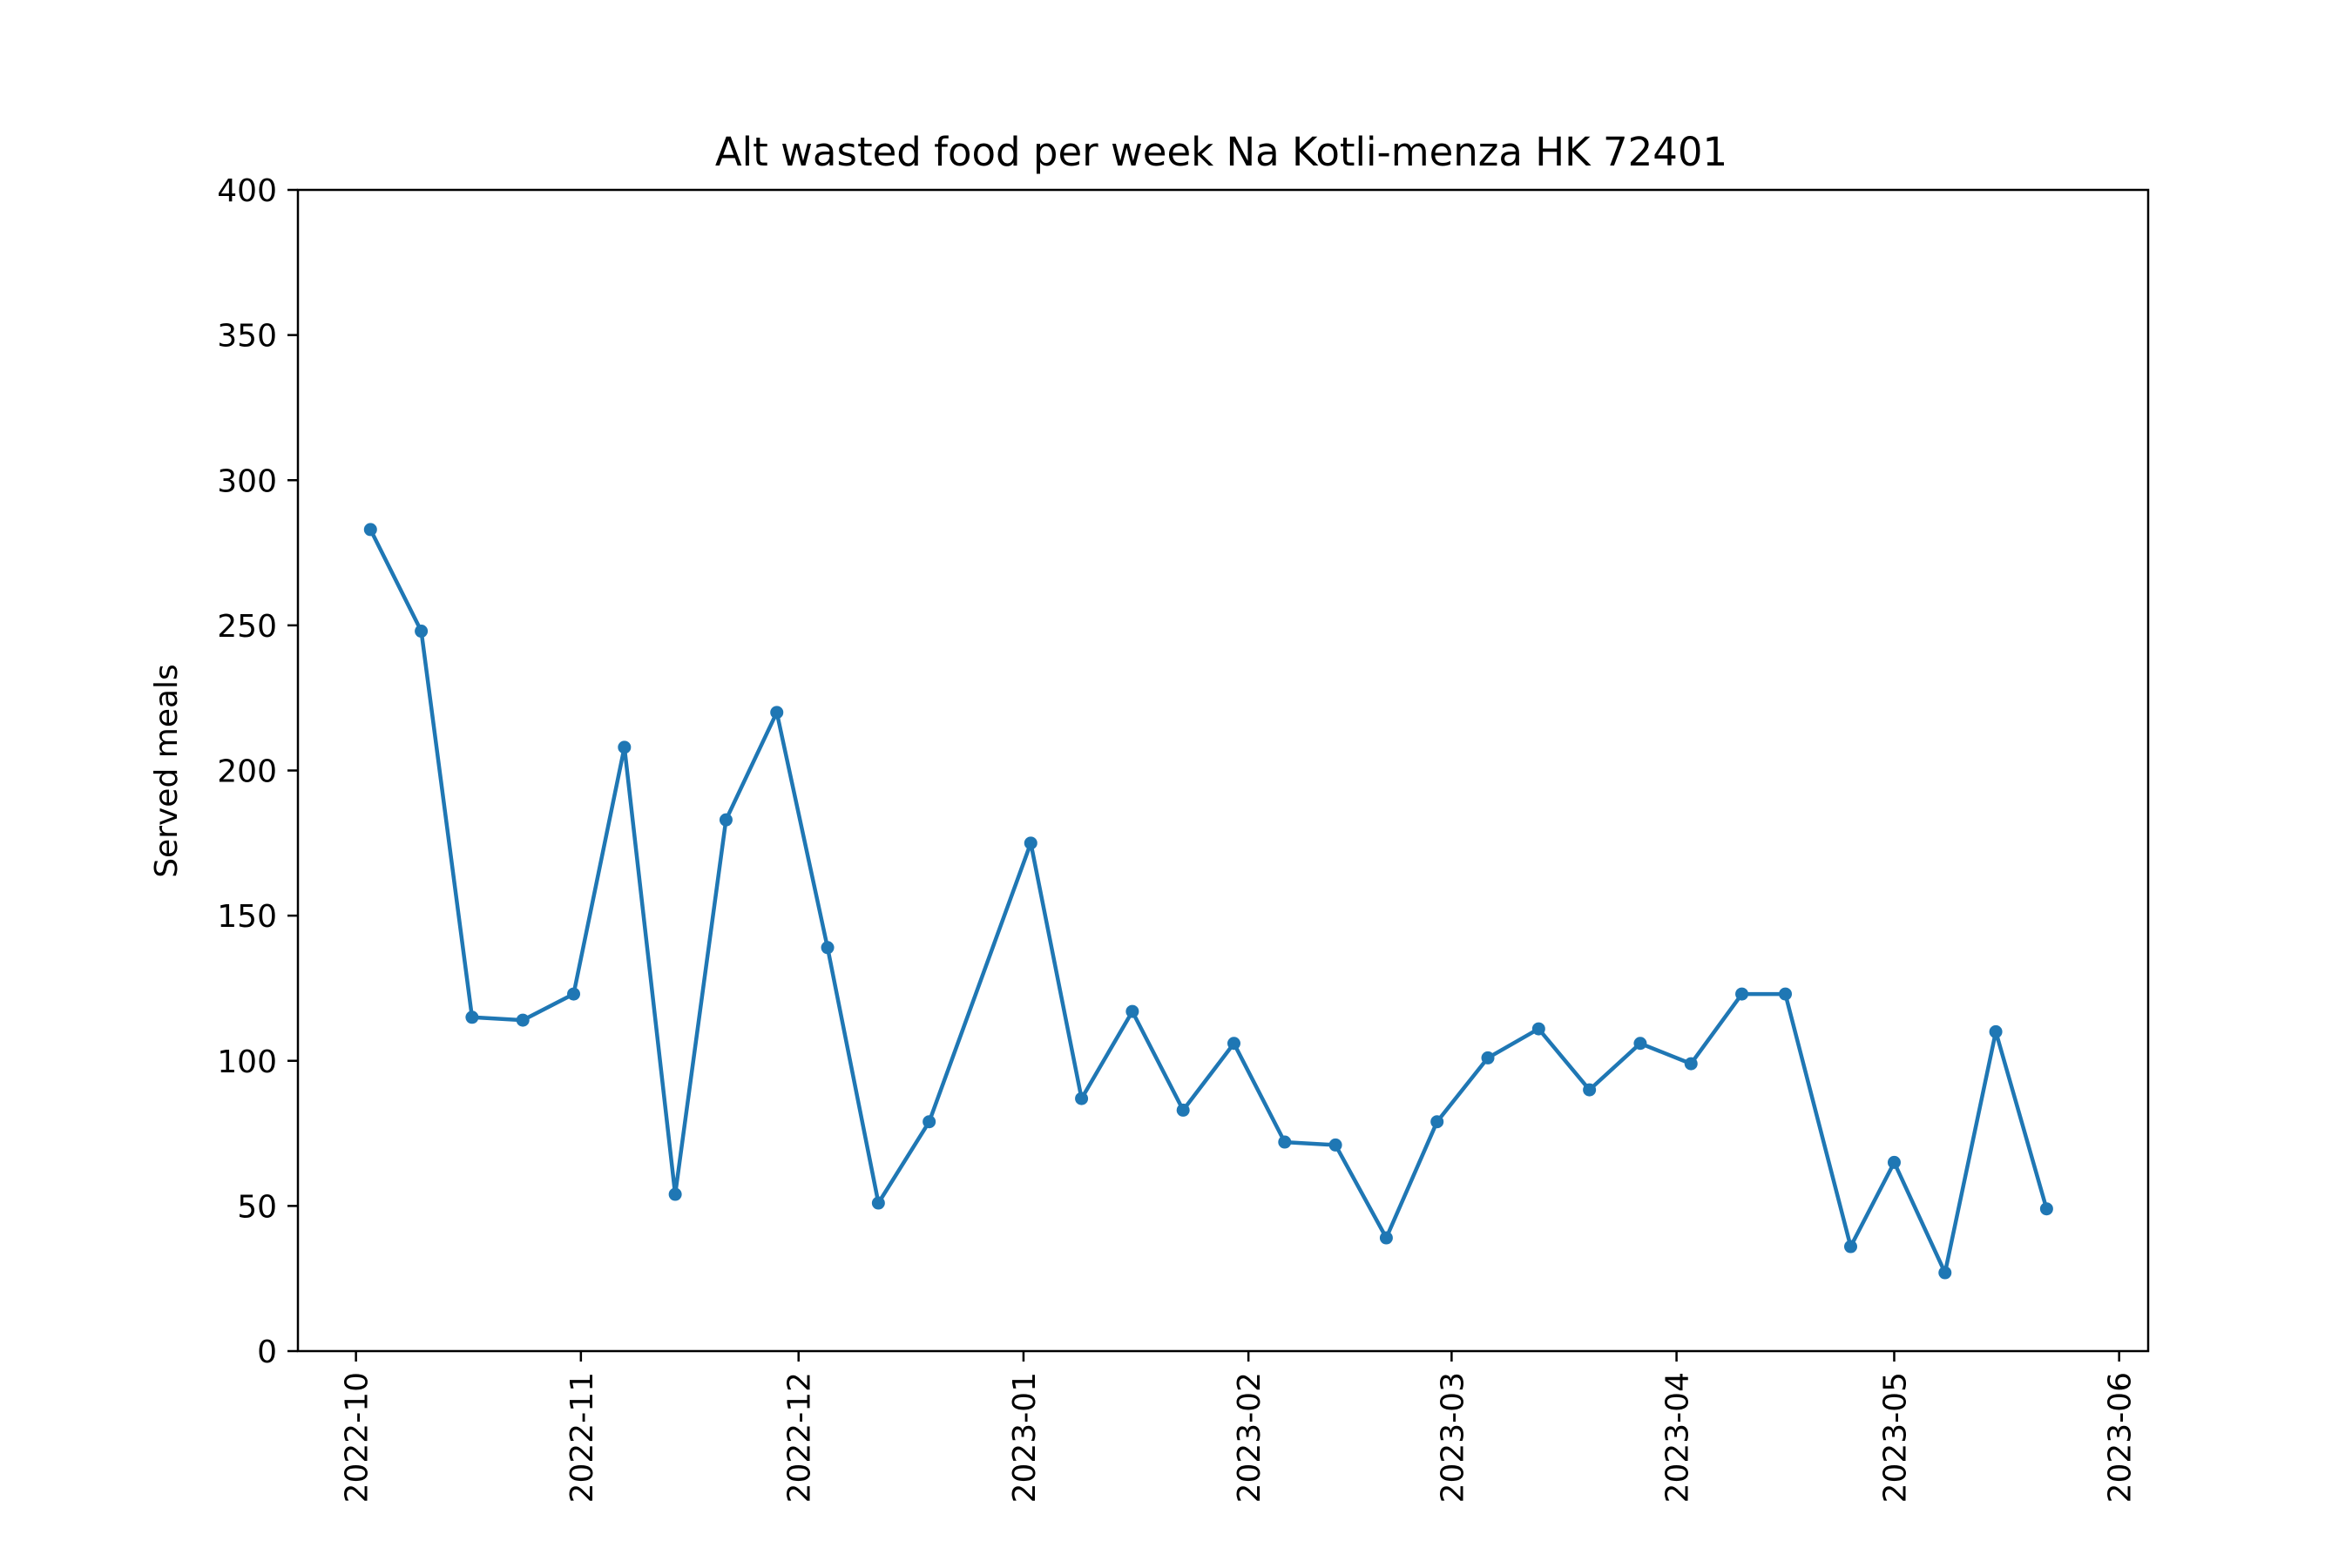  Describe the element at coordinates (267, 1352) in the screenshot. I see `y-tick-label: 0` at that location.